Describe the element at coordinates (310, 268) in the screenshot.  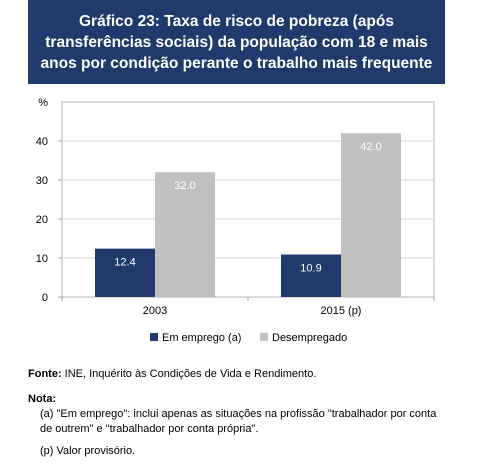
I see `bar-value-label: 10.9` at that location.